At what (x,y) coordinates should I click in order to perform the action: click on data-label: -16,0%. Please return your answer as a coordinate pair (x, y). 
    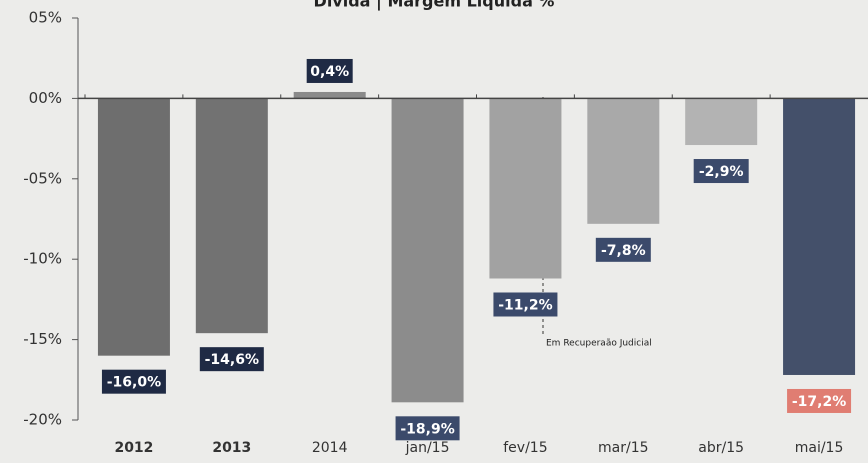
    Looking at the image, I should click on (134, 383).